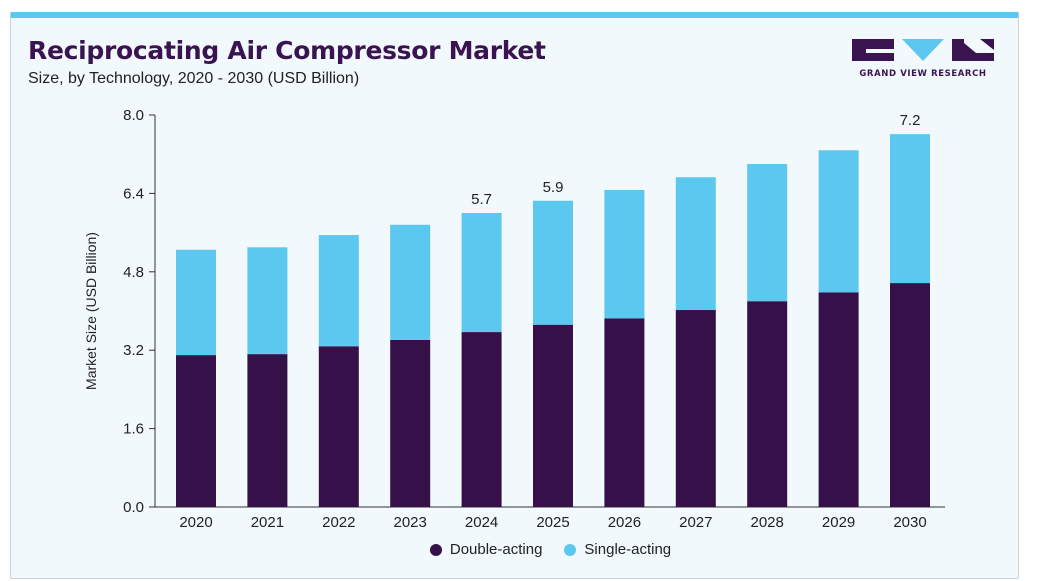 Image resolution: width=1041 pixels, height=581 pixels. I want to click on bar-double-acting-2025, so click(553, 415).